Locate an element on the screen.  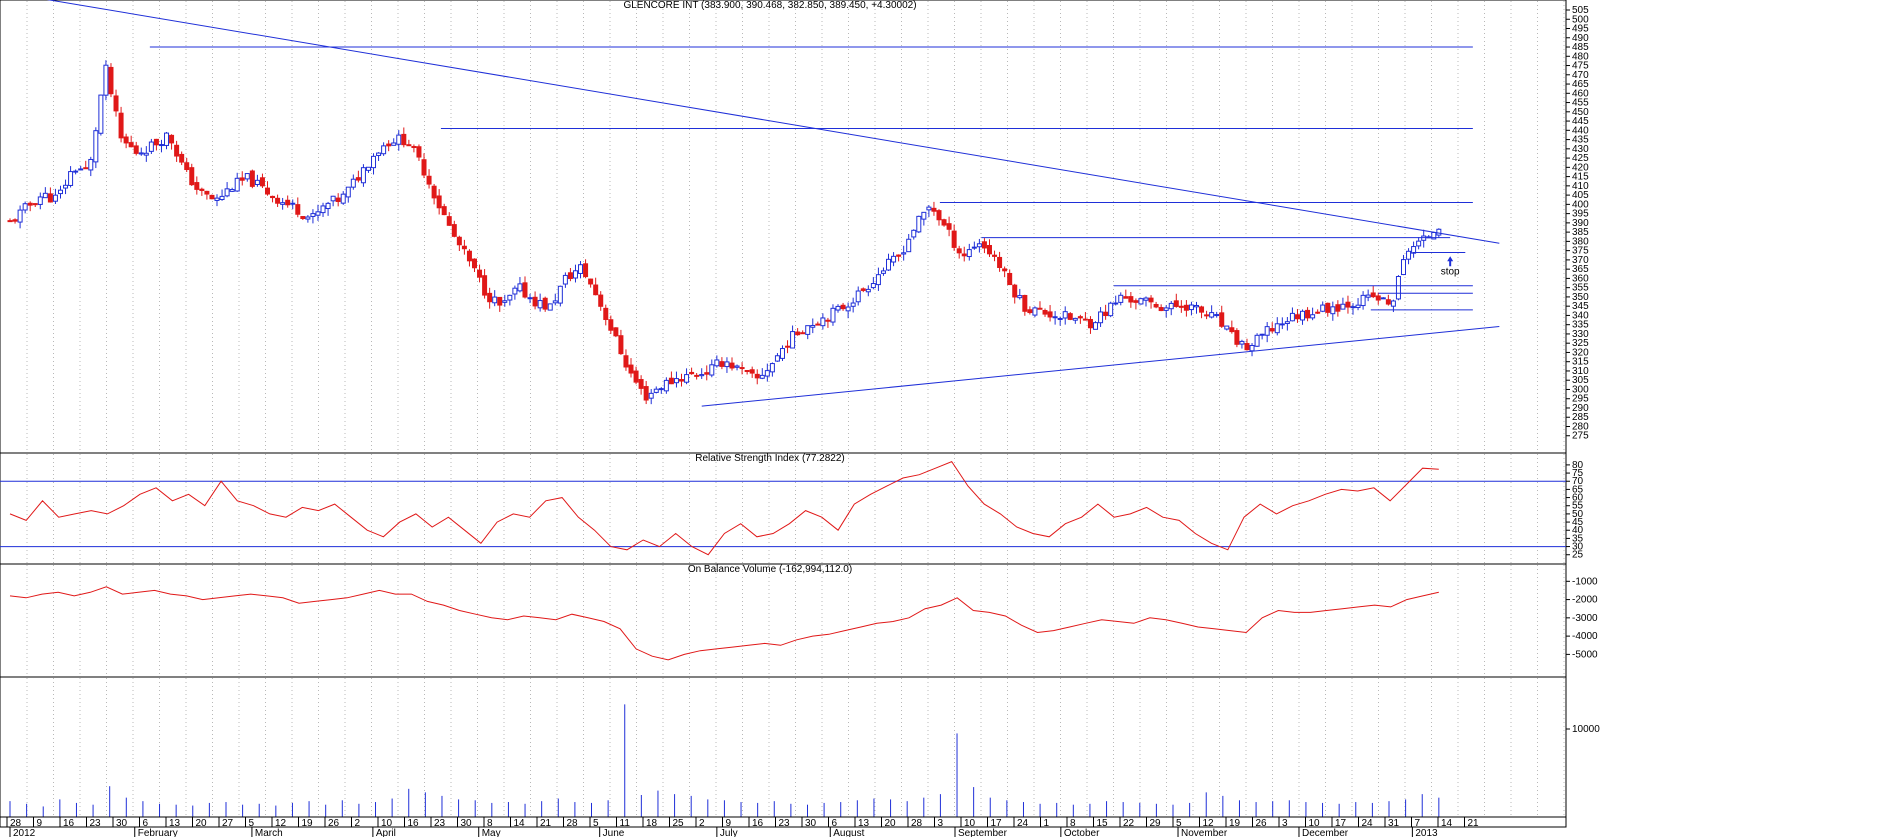
x-day-label: 25 is located at coordinates (679, 823).